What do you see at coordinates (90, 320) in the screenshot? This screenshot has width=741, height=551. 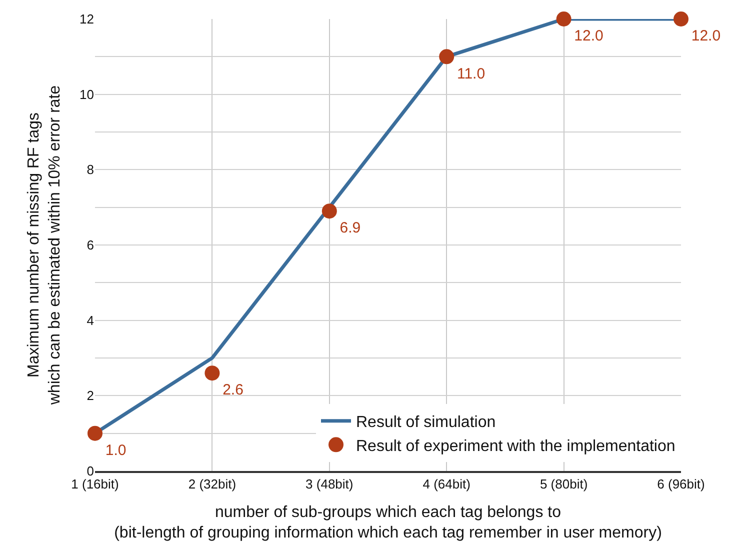 I see `y-tick-label: 4` at bounding box center [90, 320].